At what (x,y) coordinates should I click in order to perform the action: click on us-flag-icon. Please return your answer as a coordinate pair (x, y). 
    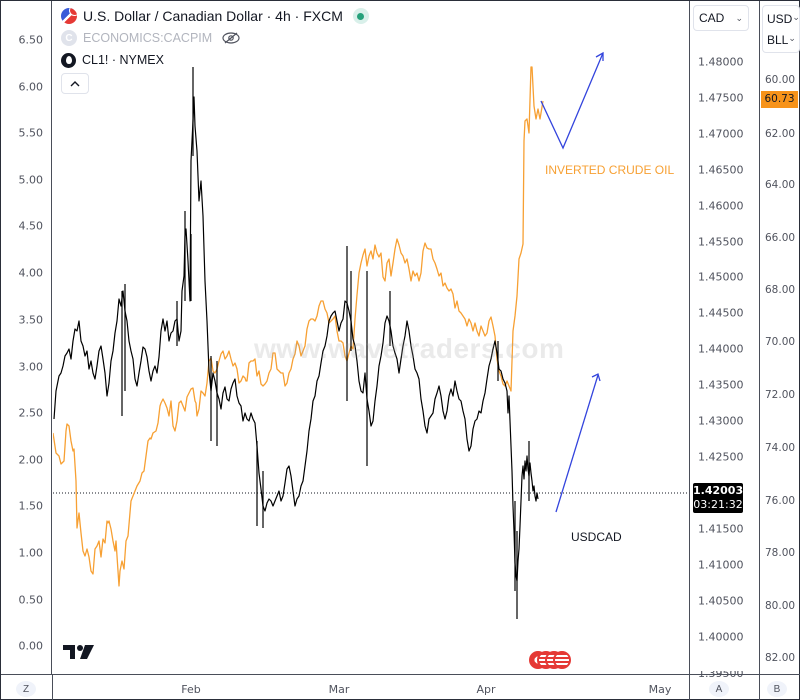
    Looking at the image, I should click on (562, 660).